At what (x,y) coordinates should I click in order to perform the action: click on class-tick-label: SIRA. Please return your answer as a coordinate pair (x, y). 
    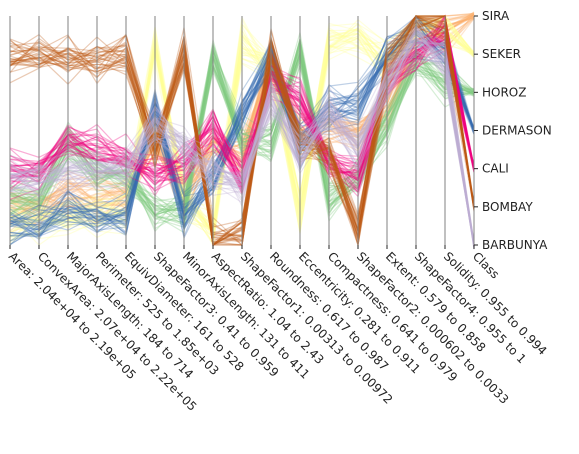
    Looking at the image, I should click on (496, 16).